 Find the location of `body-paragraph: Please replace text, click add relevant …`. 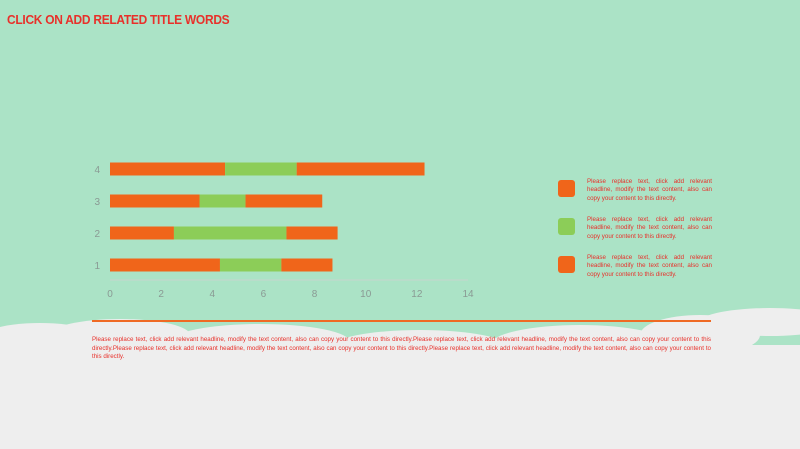

body-paragraph: Please replace text, click add relevant … is located at coordinates (401, 348).